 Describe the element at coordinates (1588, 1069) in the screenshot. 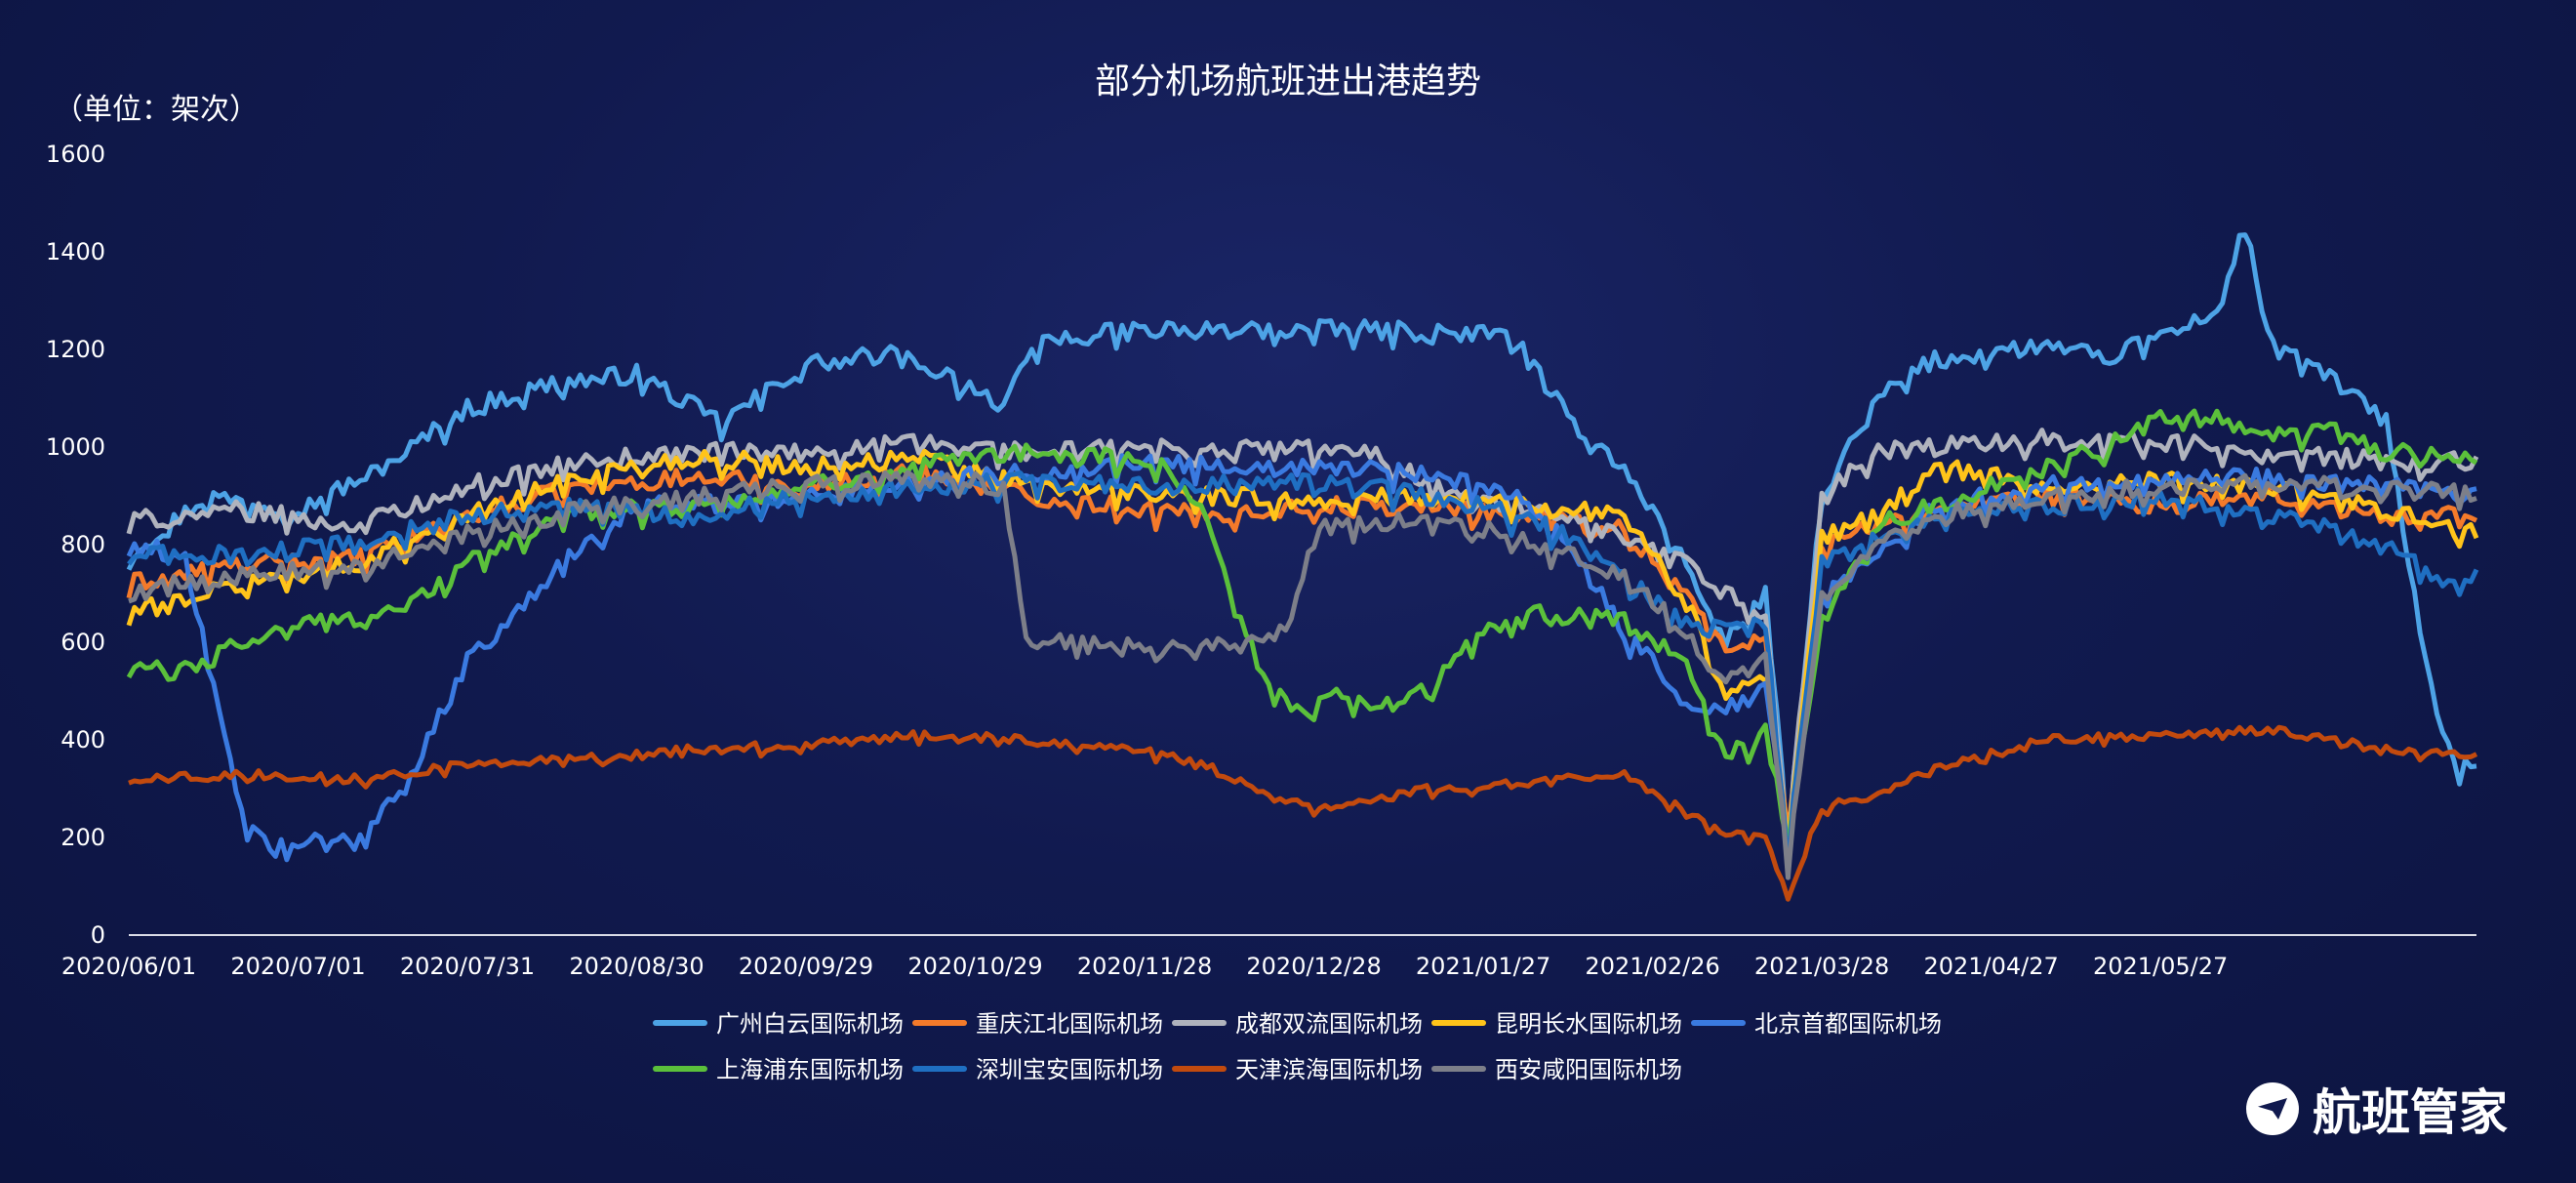

I see `legend-label: 西安咸阳国际机场` at that location.